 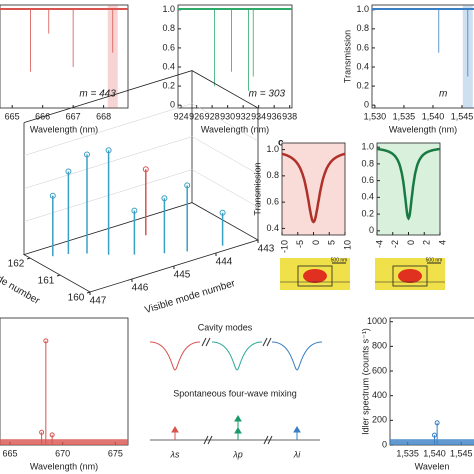 What do you see at coordinates (46, 281) in the screenshot?
I see `y-tick-label: 161` at bounding box center [46, 281].